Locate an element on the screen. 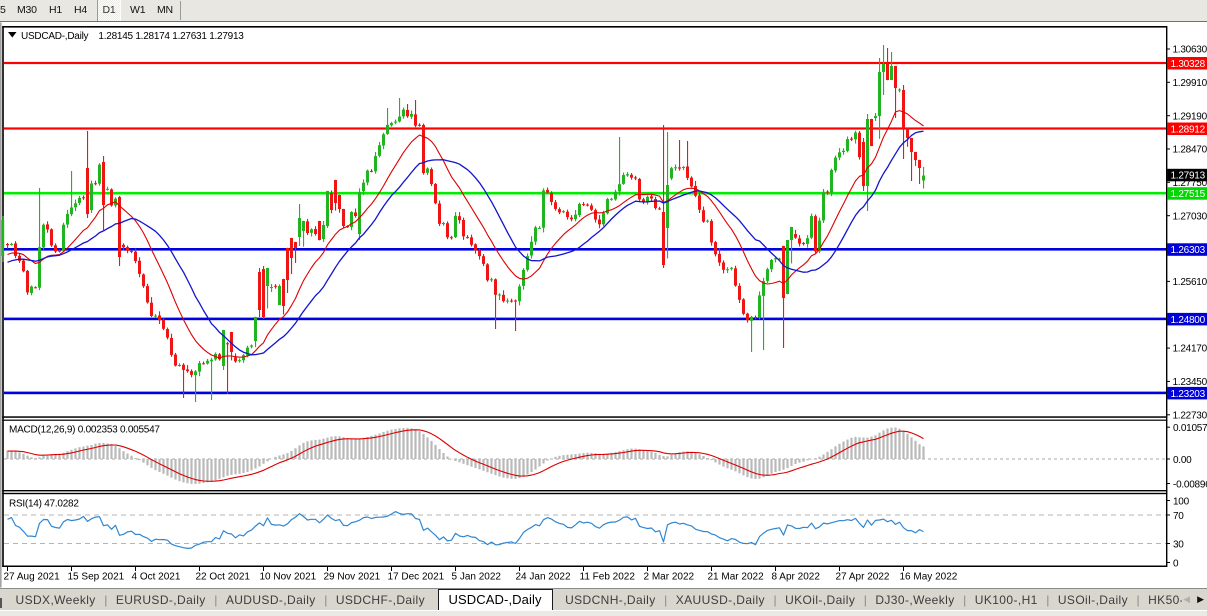  svg-text: 1.24170 is located at coordinates (1190, 349).